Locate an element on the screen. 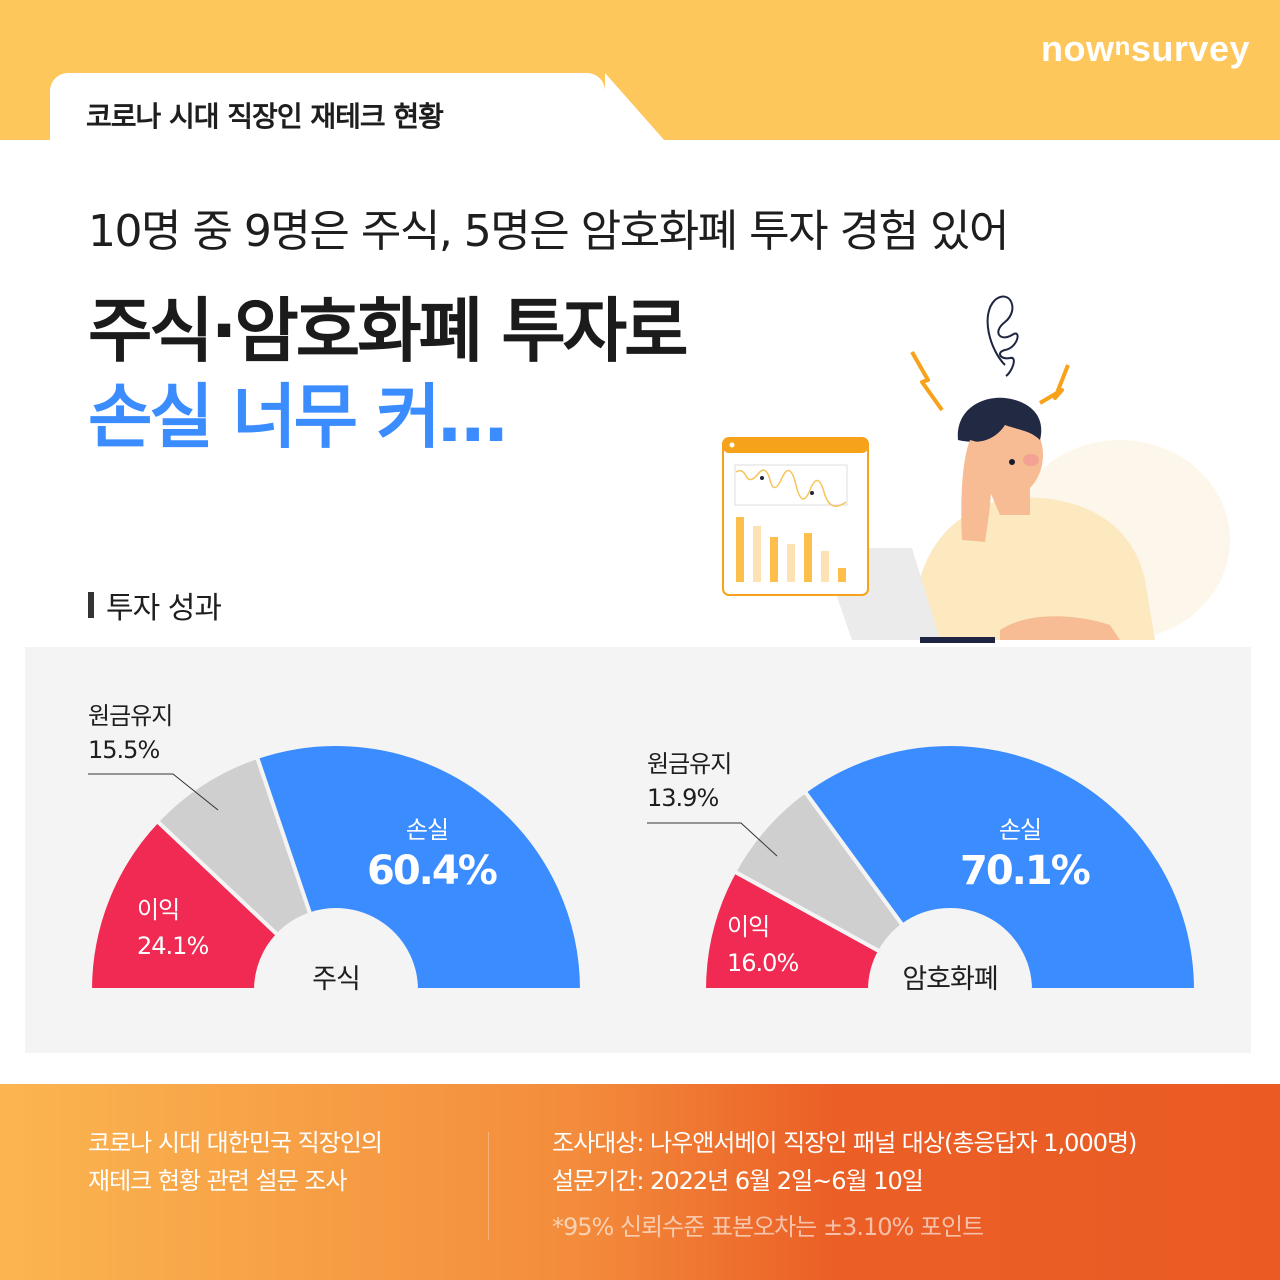 This screenshot has height=1280, width=1280. stressed-investor-illustration is located at coordinates (976, 469).